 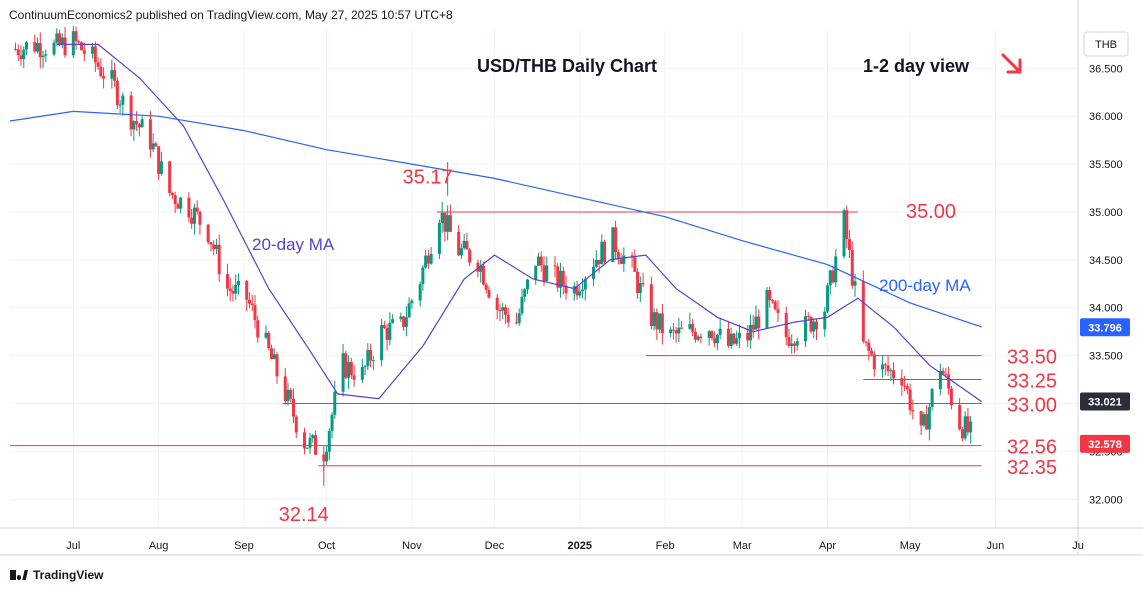 What do you see at coordinates (19, 575) in the screenshot?
I see `tradingview-logo-icon` at bounding box center [19, 575].